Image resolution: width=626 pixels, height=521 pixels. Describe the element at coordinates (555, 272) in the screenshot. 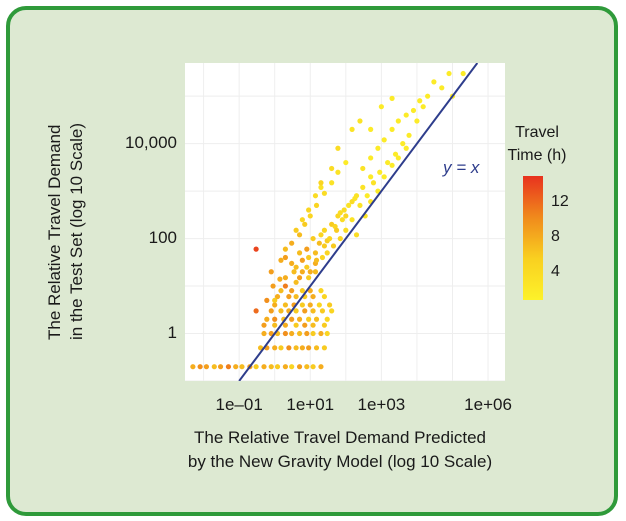

I see `colorbar-tick-label: 4` at that location.